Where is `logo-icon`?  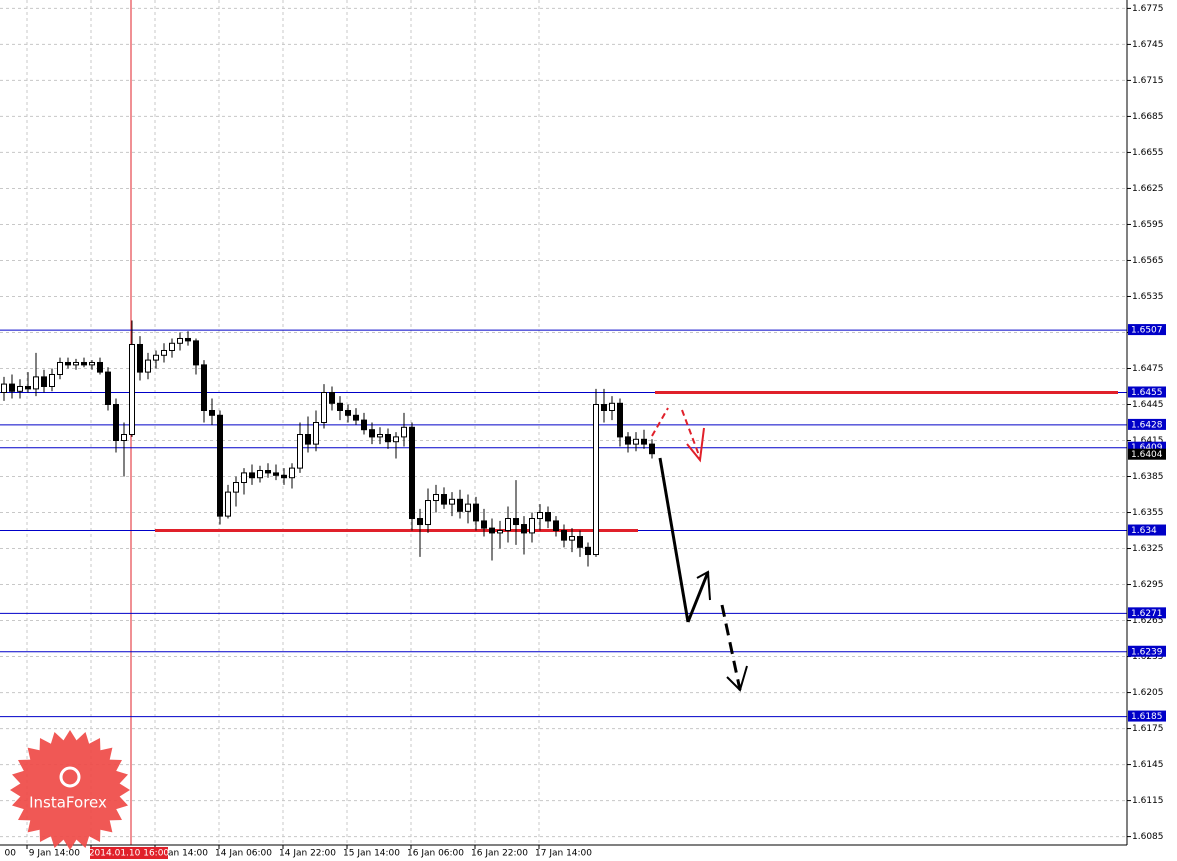
logo-icon is located at coordinates (70, 777).